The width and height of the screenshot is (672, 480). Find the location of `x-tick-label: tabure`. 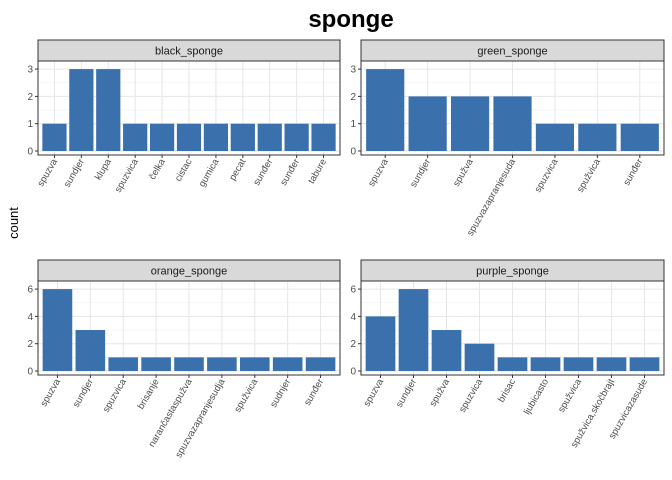

x-tick-label: tabure is located at coordinates (317, 171).